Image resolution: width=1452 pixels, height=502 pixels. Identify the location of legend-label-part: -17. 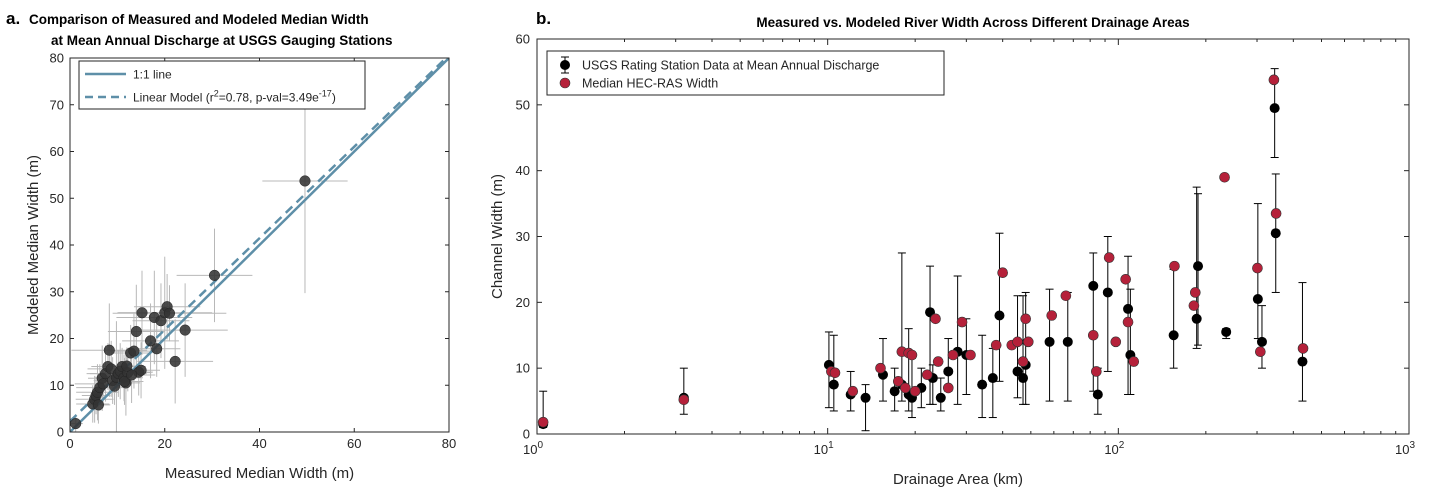
(325, 94).